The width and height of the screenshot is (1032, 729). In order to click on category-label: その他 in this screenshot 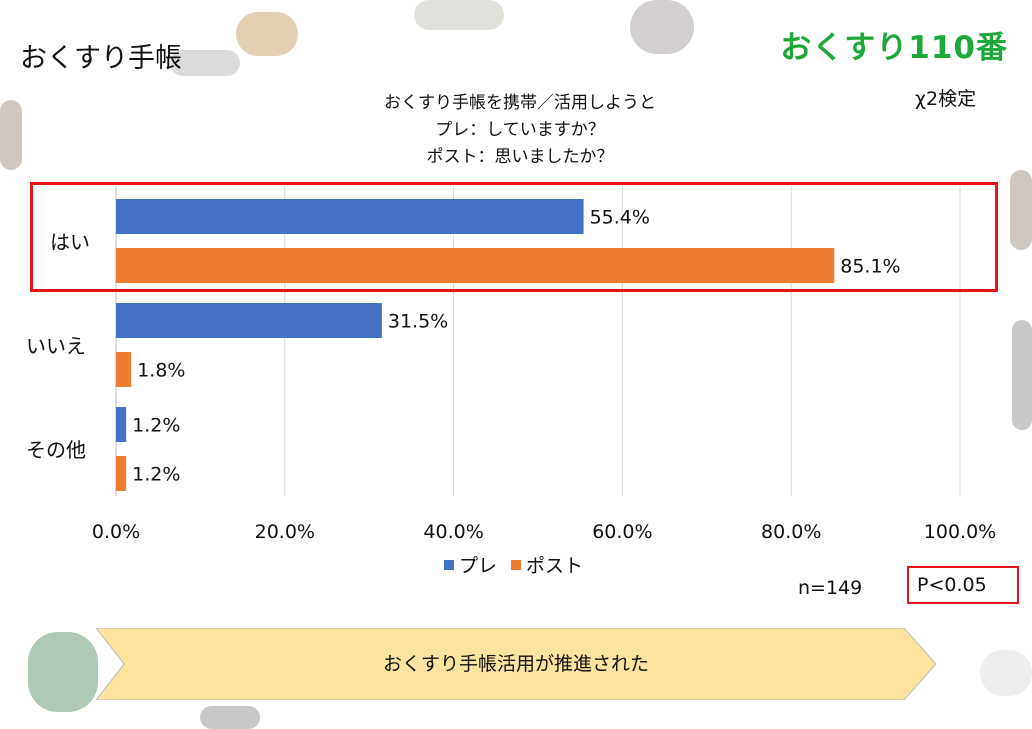, I will do `click(56, 450)`.